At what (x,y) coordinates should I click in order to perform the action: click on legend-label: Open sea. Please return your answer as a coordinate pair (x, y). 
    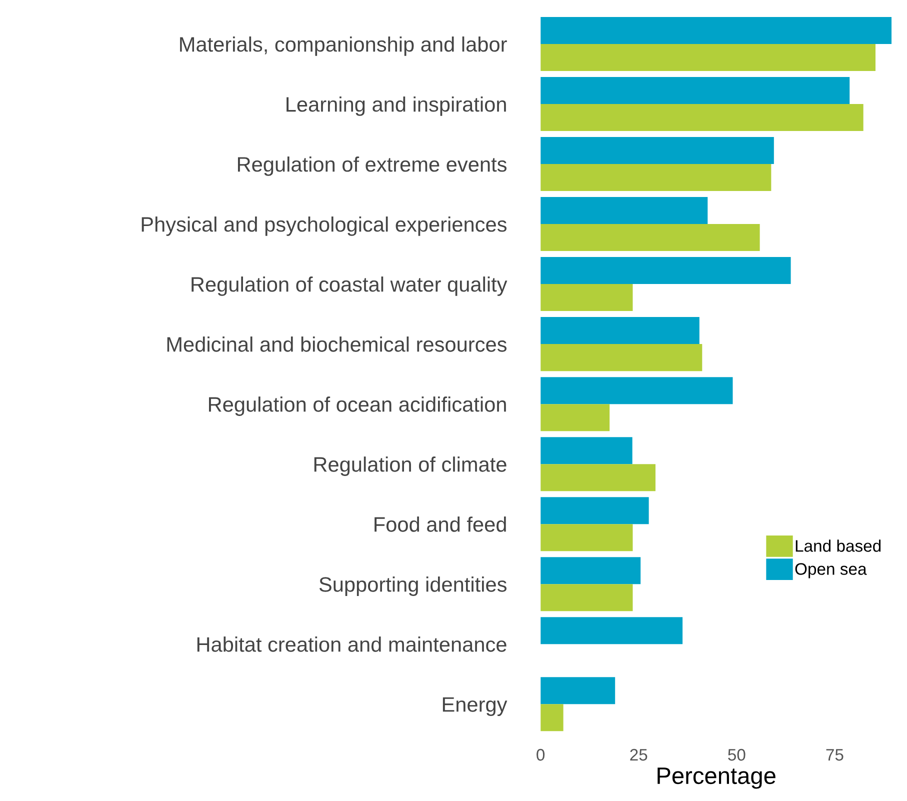
    Looking at the image, I should click on (831, 570).